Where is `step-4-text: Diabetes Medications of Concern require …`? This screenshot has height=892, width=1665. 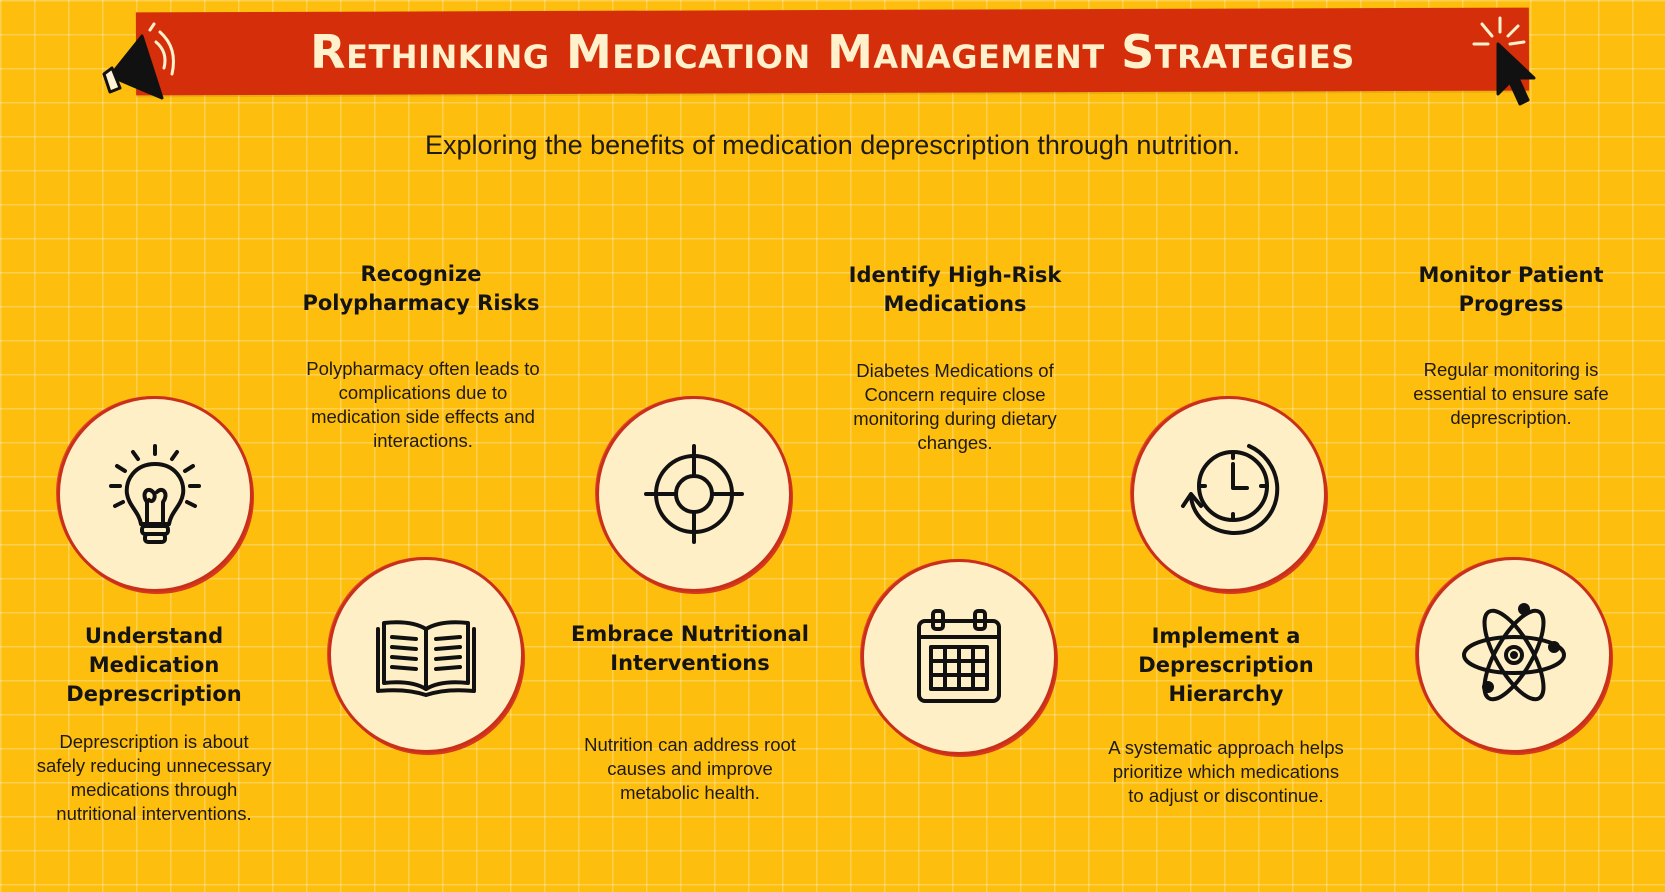
step-4-text: Diabetes Medications of Concern require … is located at coordinates (955, 406).